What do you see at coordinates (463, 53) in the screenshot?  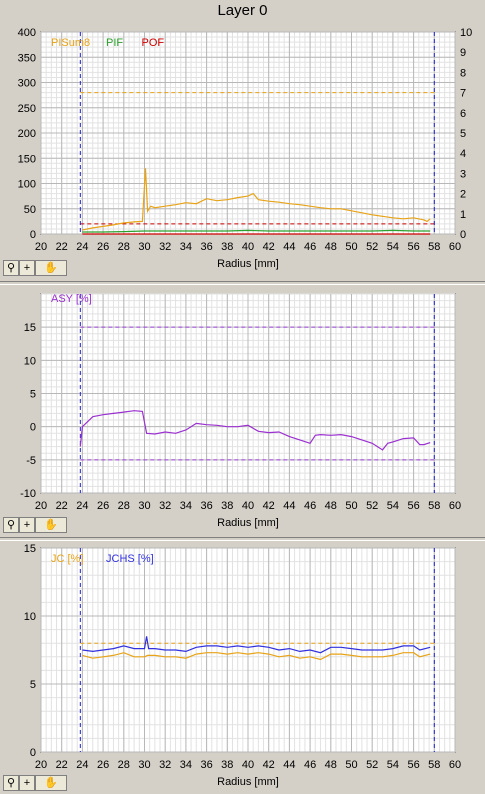 I see `y2-tick-label: 9` at bounding box center [463, 53].